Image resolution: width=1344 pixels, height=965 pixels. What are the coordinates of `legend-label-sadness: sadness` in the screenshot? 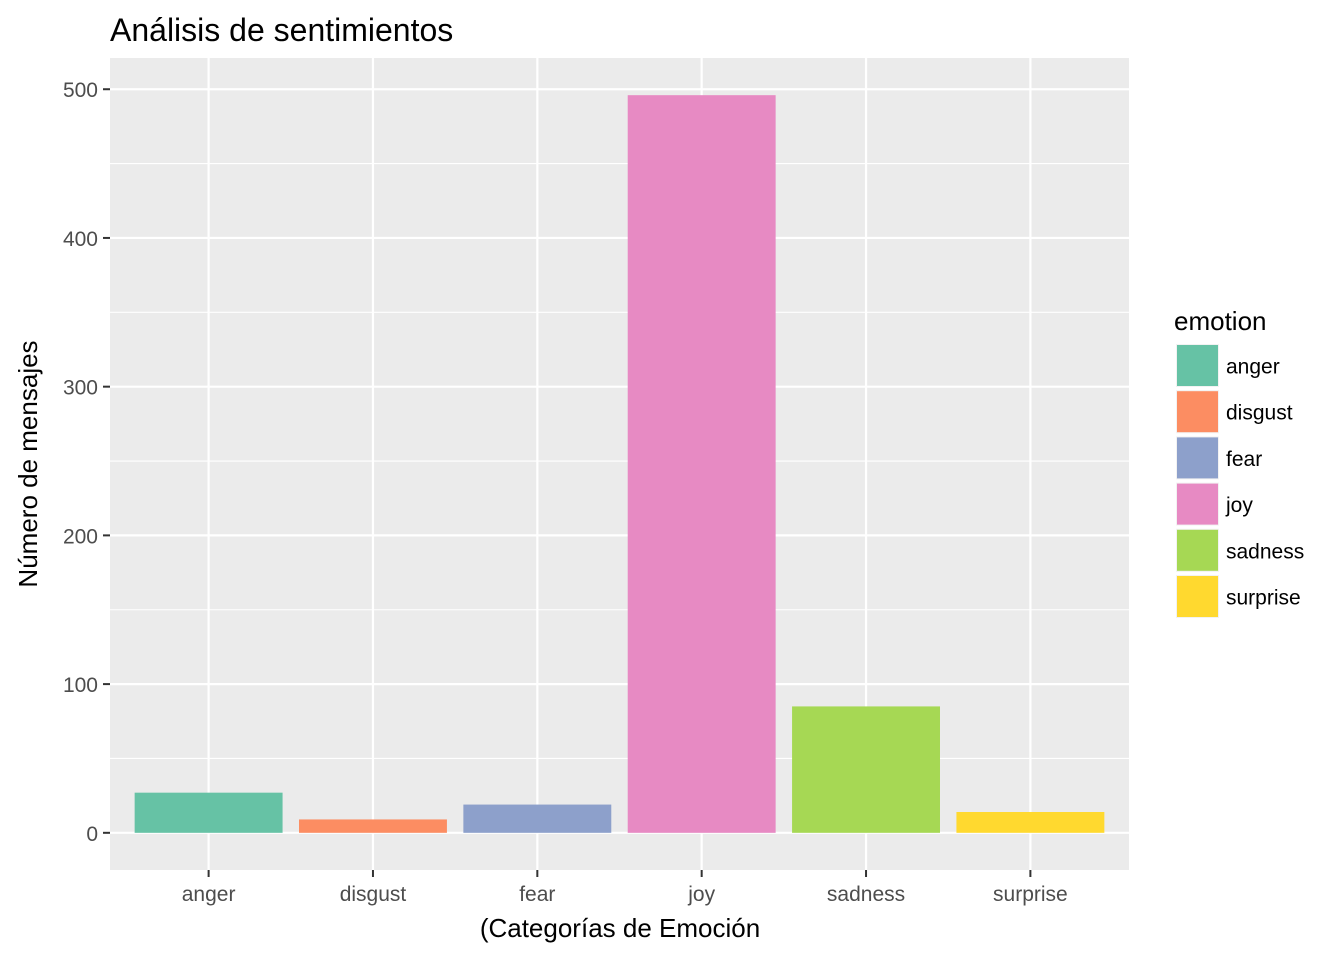 It's located at (1265, 551).